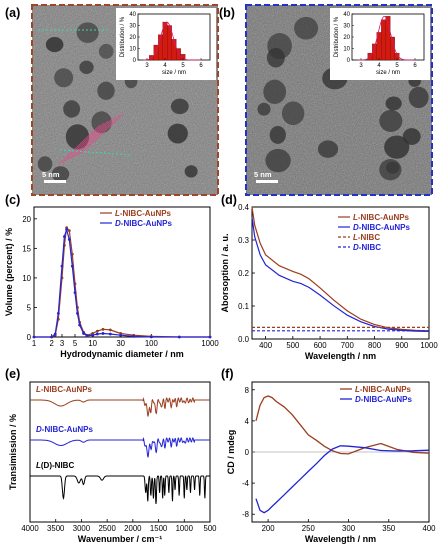 The image size is (439, 550). What do you see at coordinates (346, 50) in the screenshot?
I see `inset-ytick-label: 10` at bounding box center [346, 50].